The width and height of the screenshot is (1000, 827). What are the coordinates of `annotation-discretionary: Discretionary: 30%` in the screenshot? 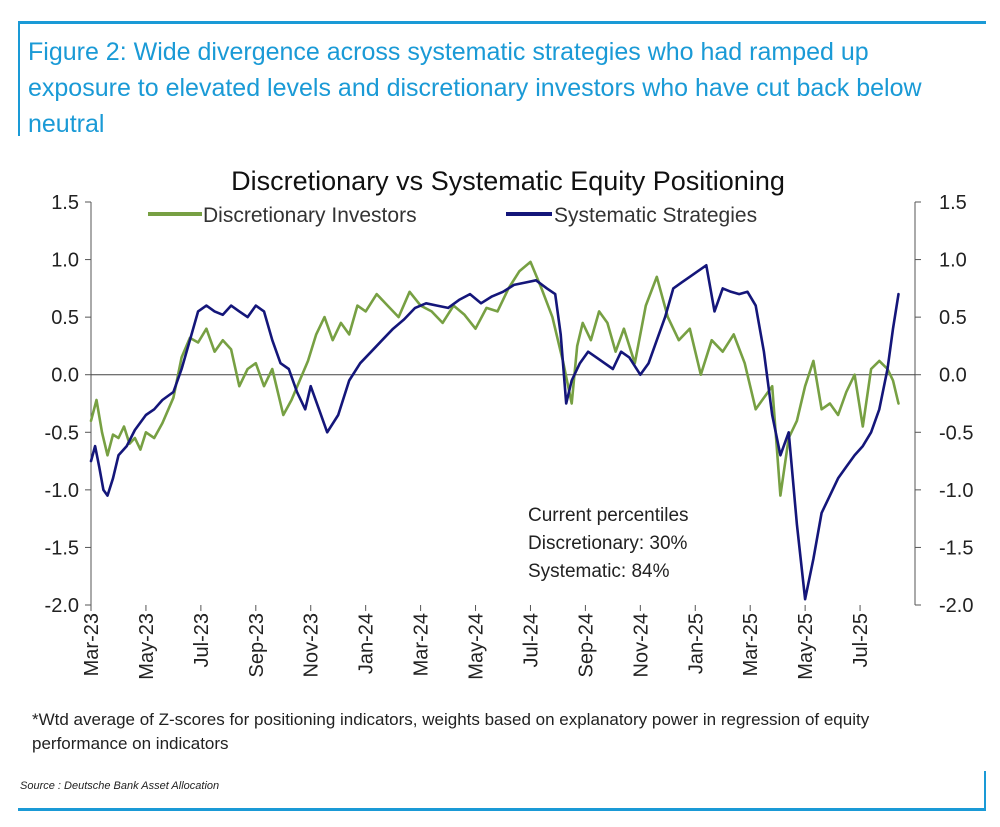 It's located at (608, 543).